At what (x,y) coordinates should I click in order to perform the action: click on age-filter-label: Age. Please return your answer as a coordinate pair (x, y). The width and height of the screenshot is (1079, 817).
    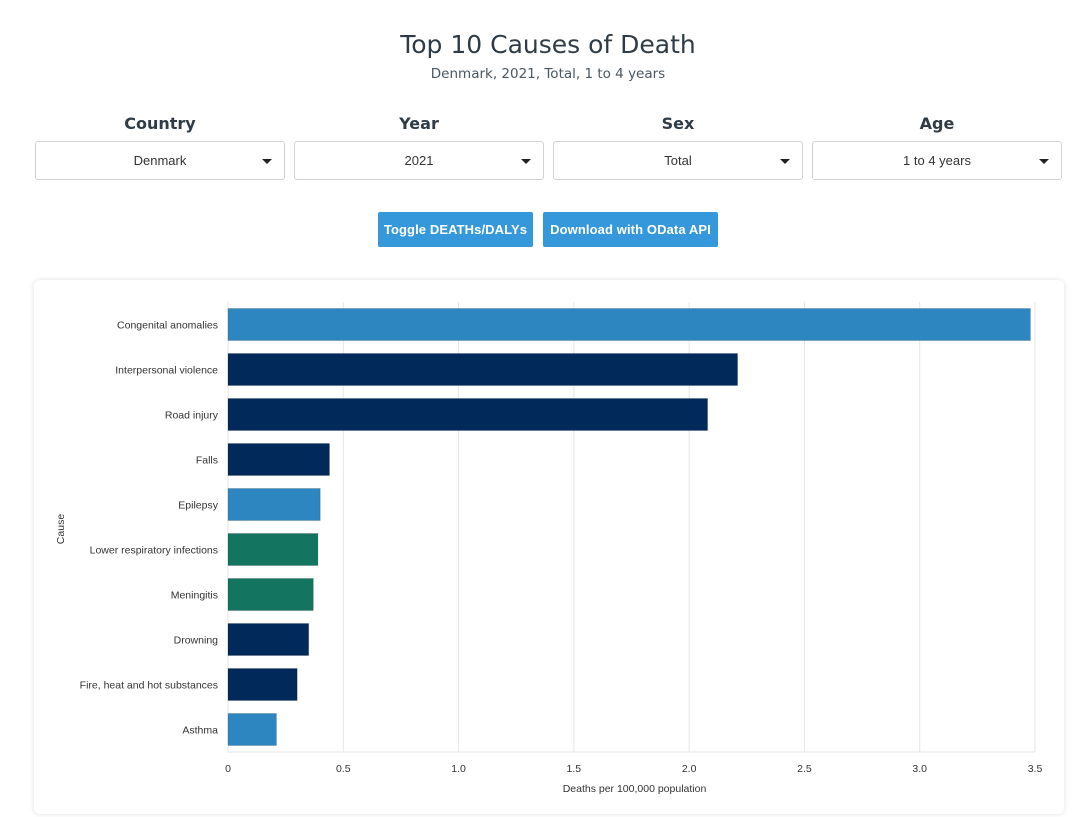
    Looking at the image, I should click on (937, 123).